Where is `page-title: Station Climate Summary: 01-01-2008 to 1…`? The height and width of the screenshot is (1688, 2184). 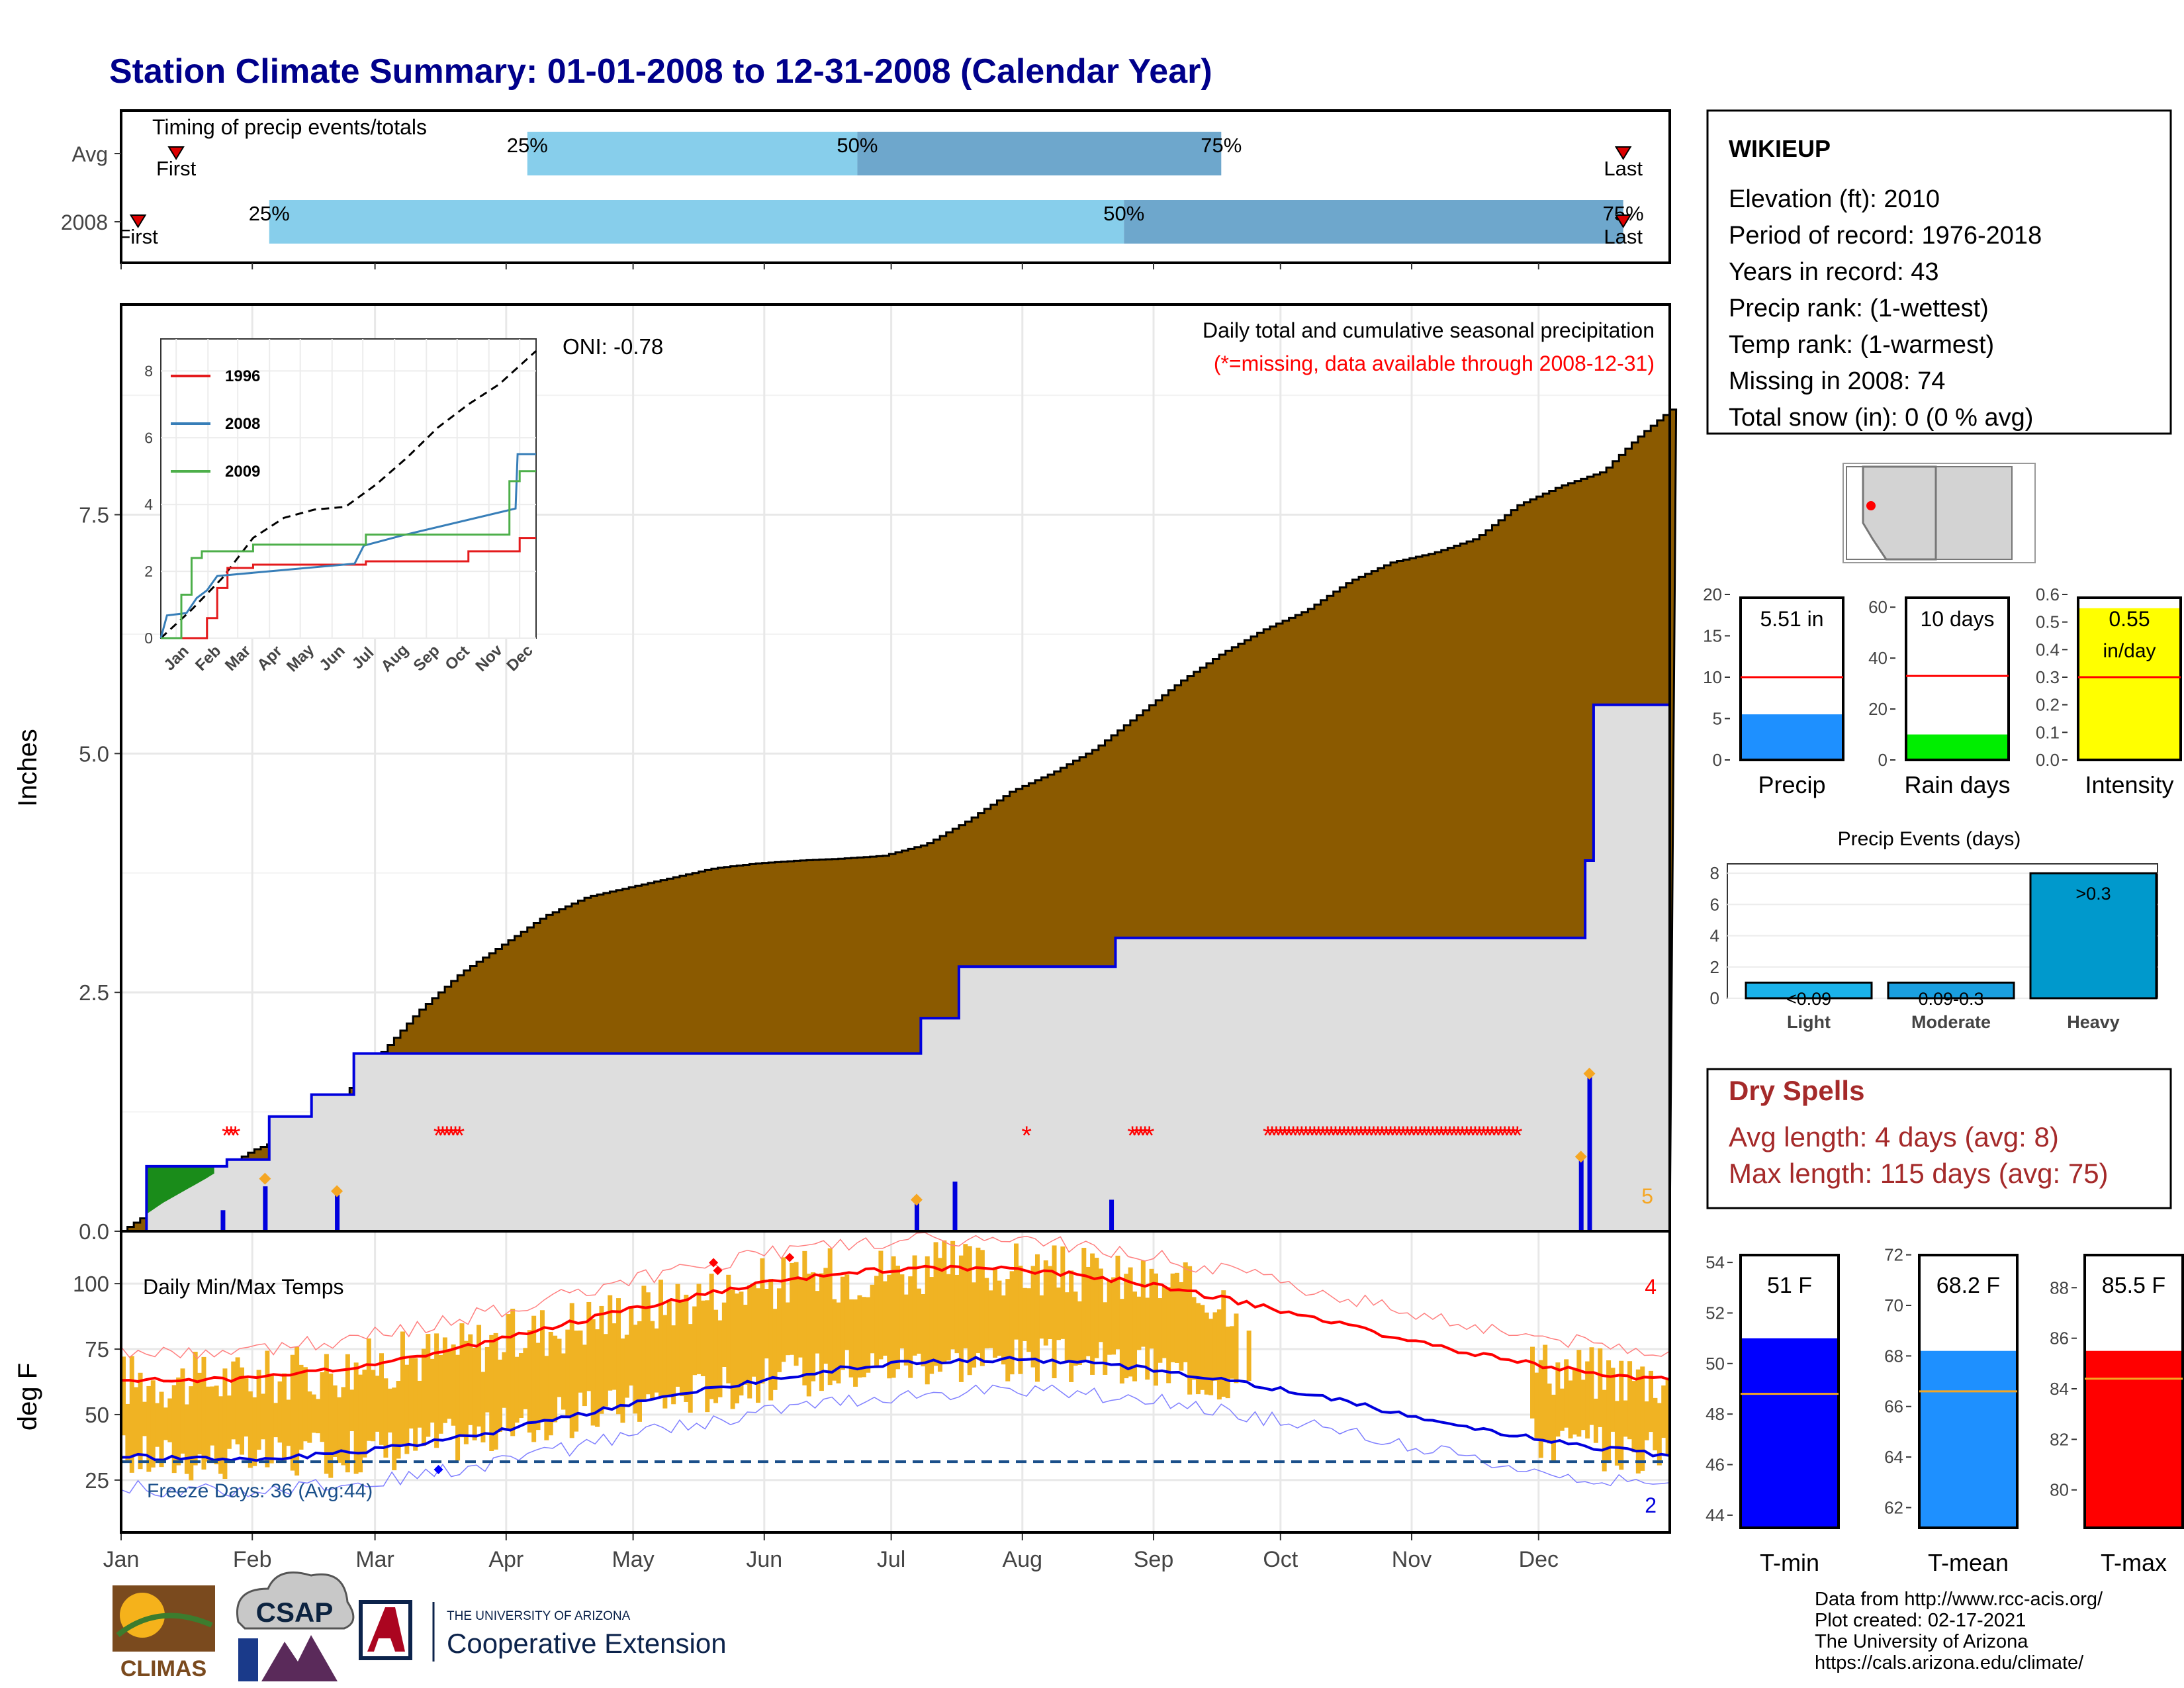 page-title: Station Climate Summary: 01-01-2008 to 1… is located at coordinates (660, 71).